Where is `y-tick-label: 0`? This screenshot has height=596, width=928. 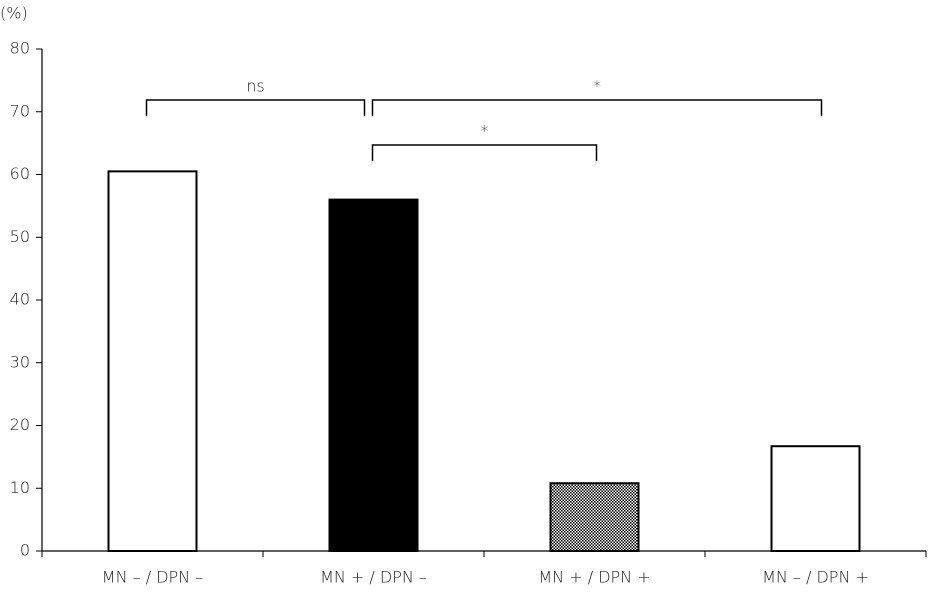 y-tick-label: 0 is located at coordinates (25, 550).